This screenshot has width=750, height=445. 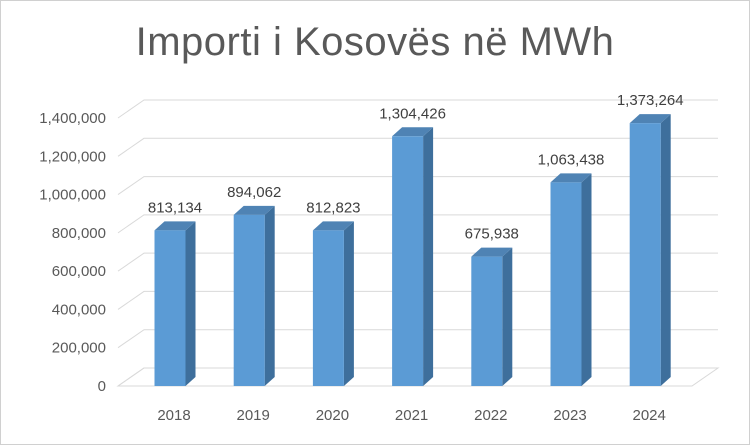 I want to click on bar-2021, so click(x=408, y=261).